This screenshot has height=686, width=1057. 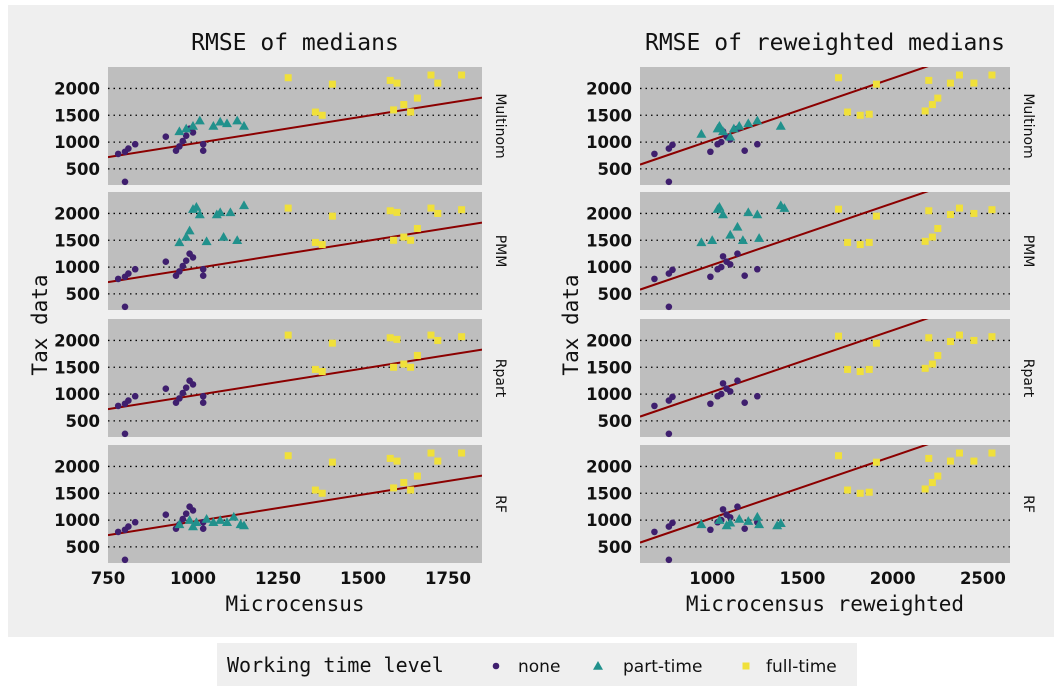 I want to click on legend: Working time level none part-time full-time, so click(x=537, y=664).